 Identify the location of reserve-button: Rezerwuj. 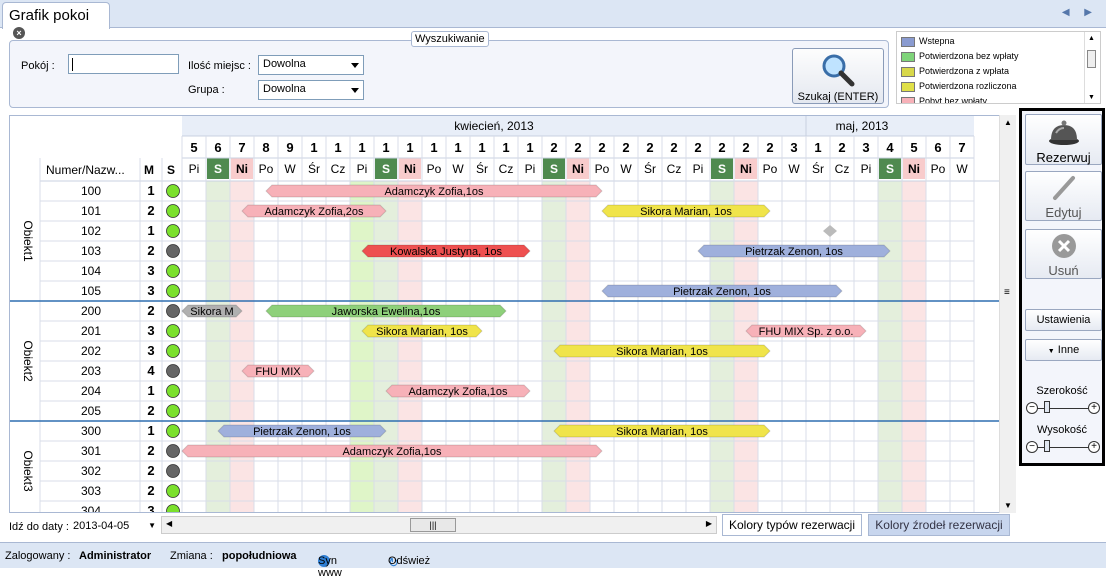
(1063, 139).